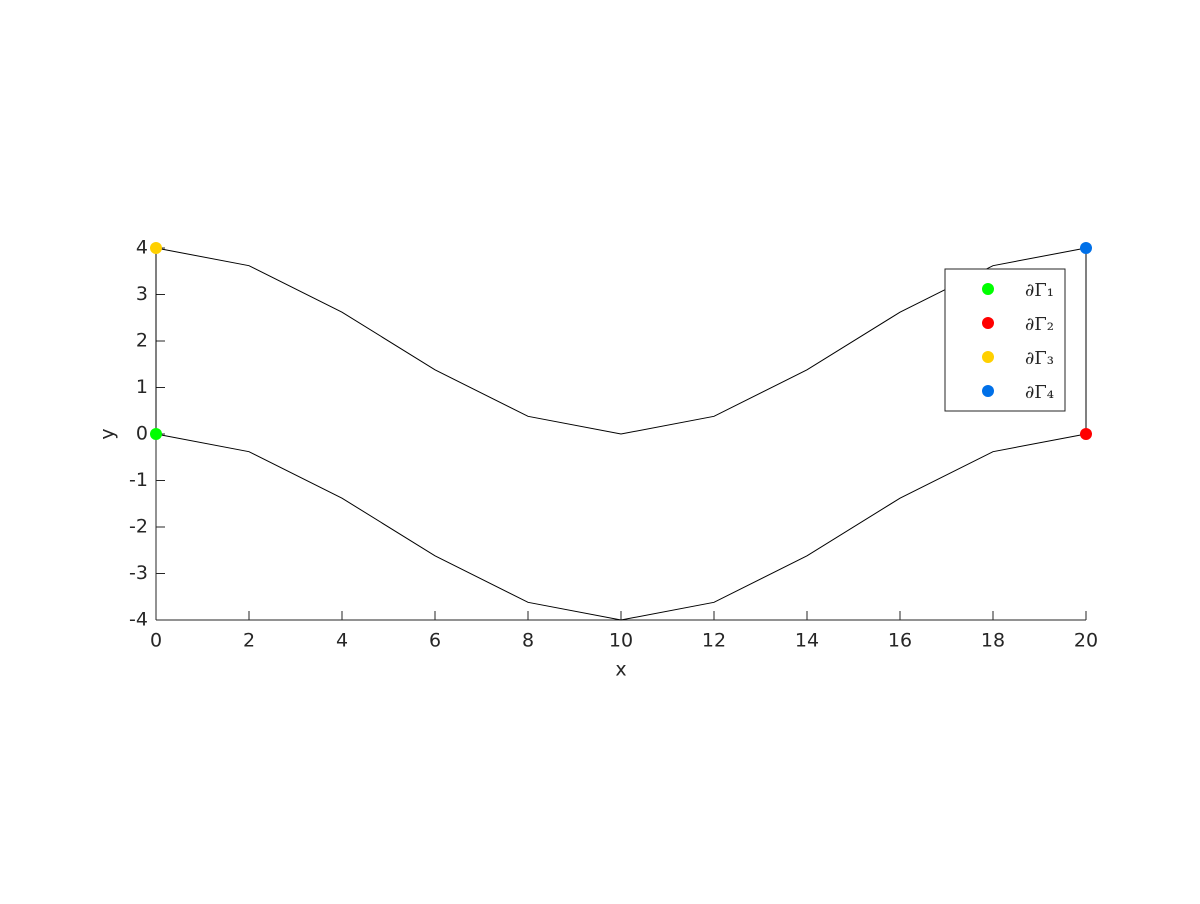 This screenshot has height=904, width=1200. Describe the element at coordinates (342, 641) in the screenshot. I see `x-tick-label: 4` at that location.